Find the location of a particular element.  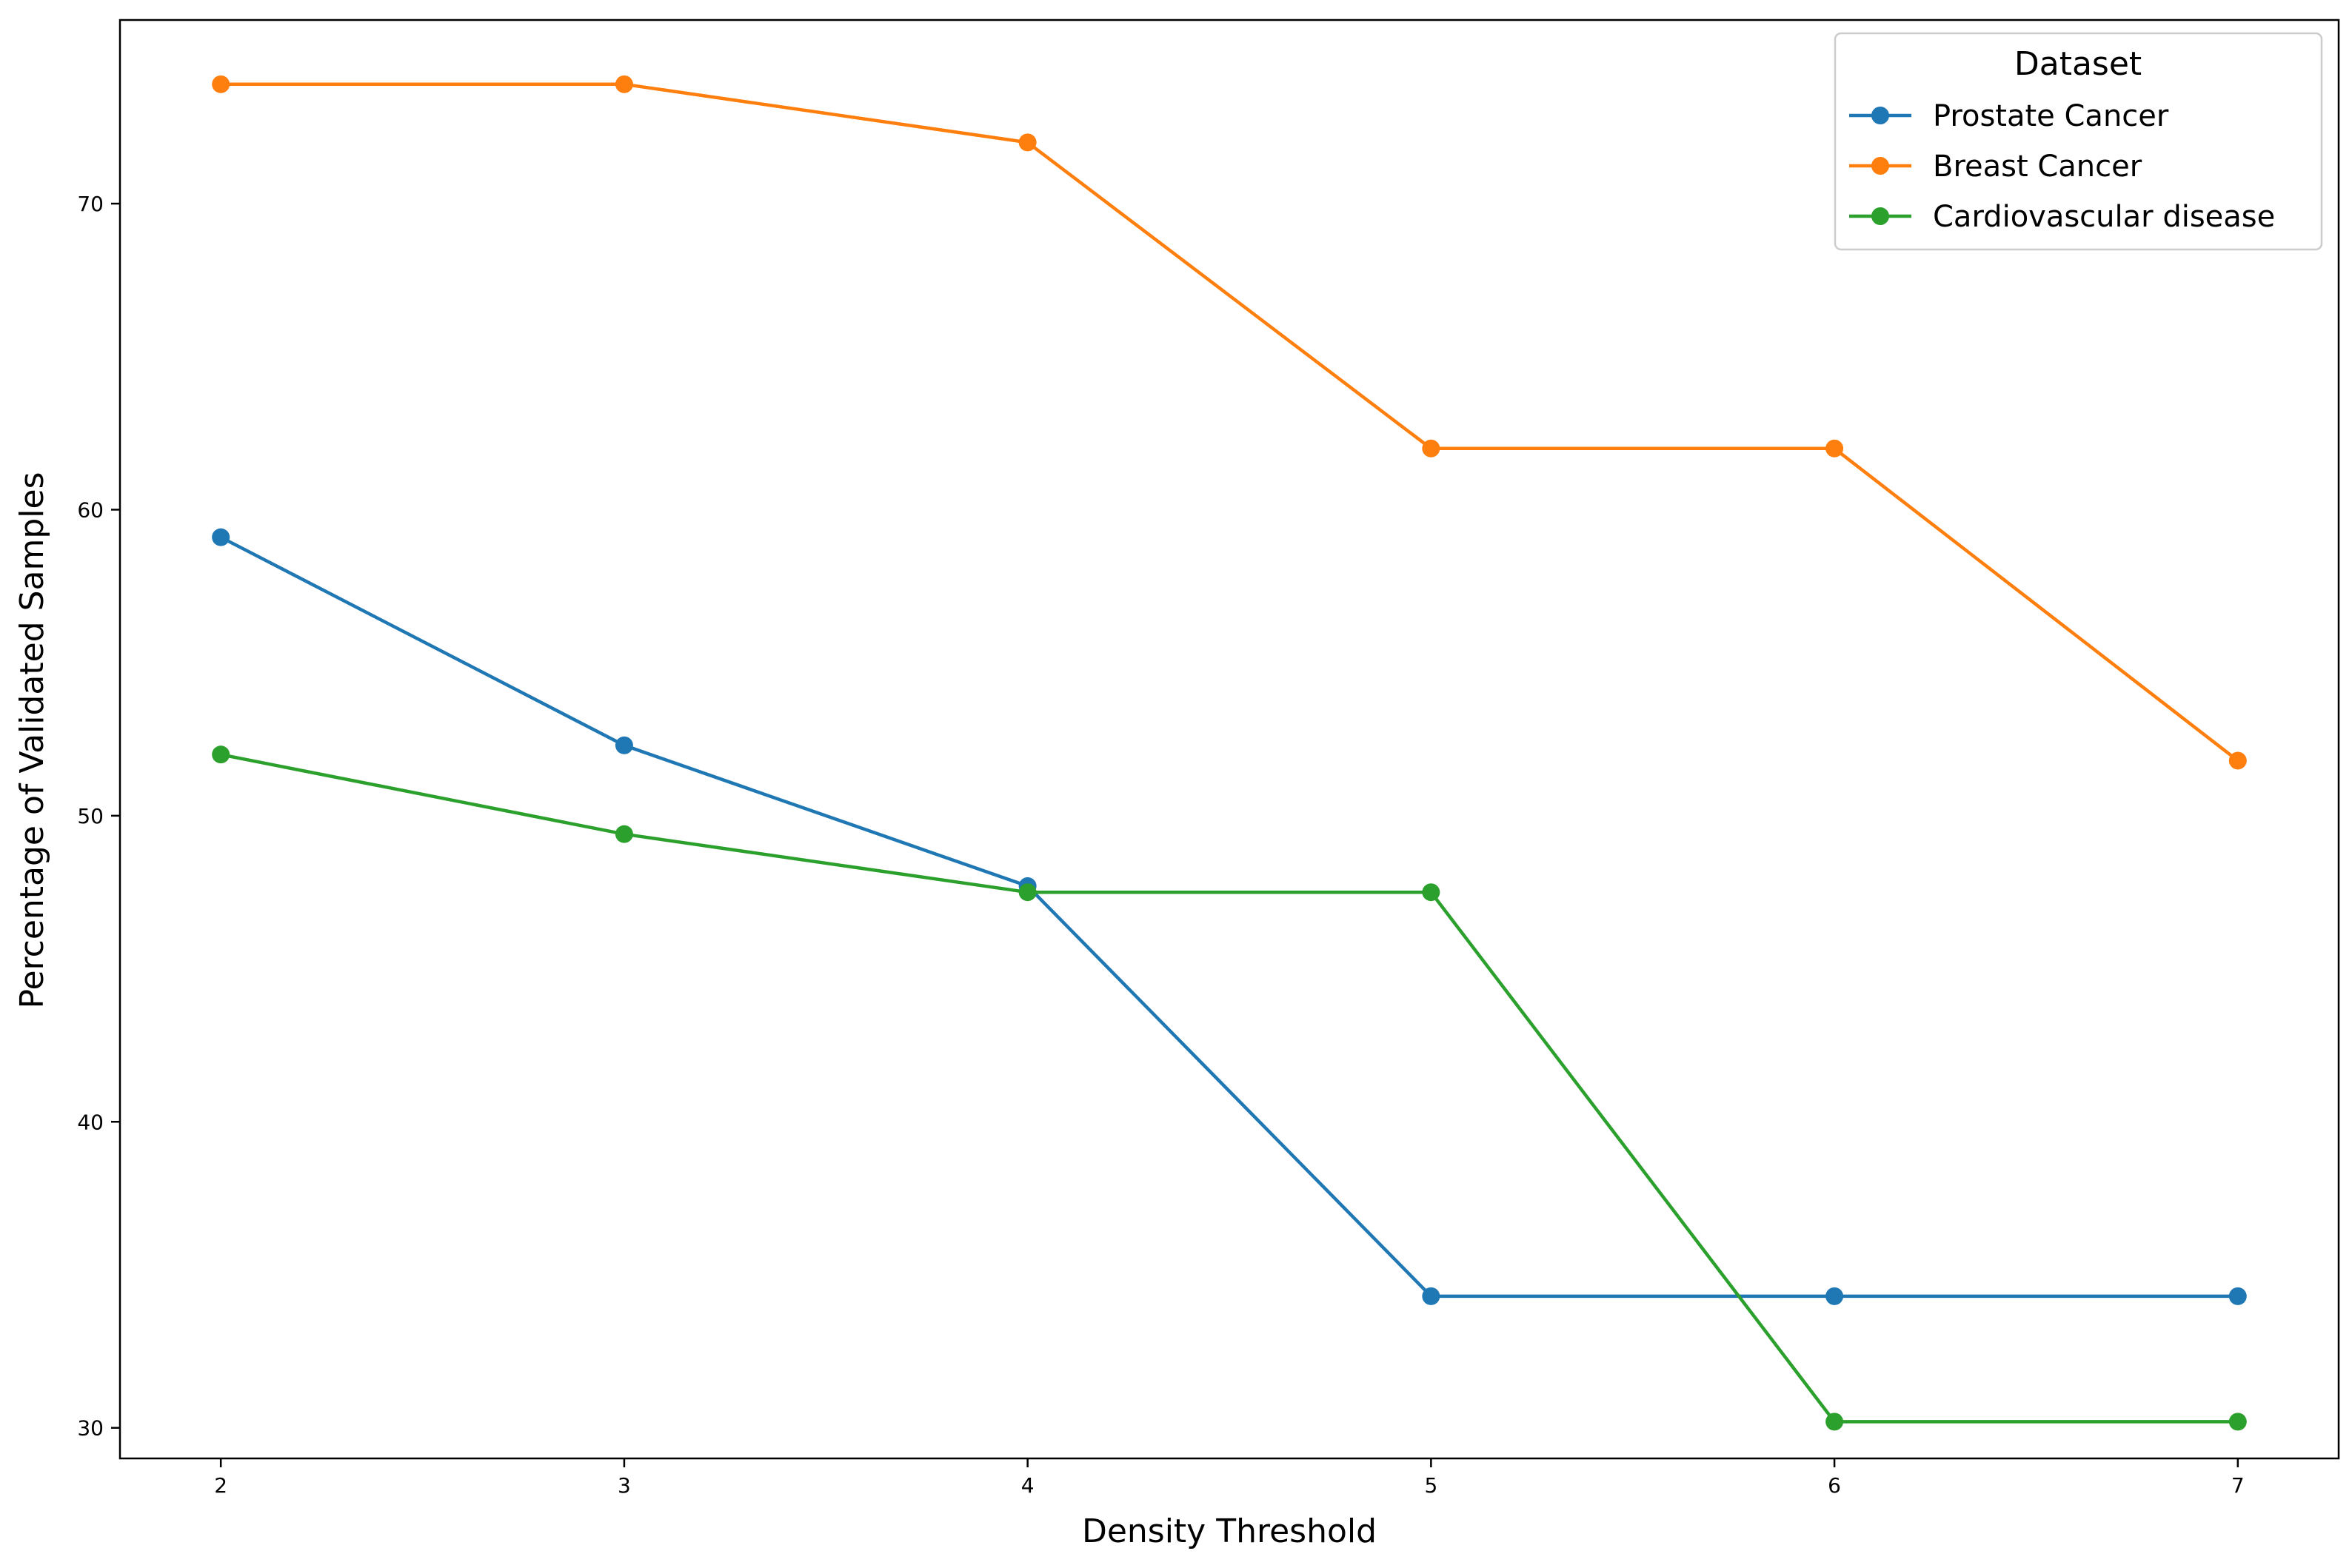

y-tick-label: 30 is located at coordinates (90, 1428).